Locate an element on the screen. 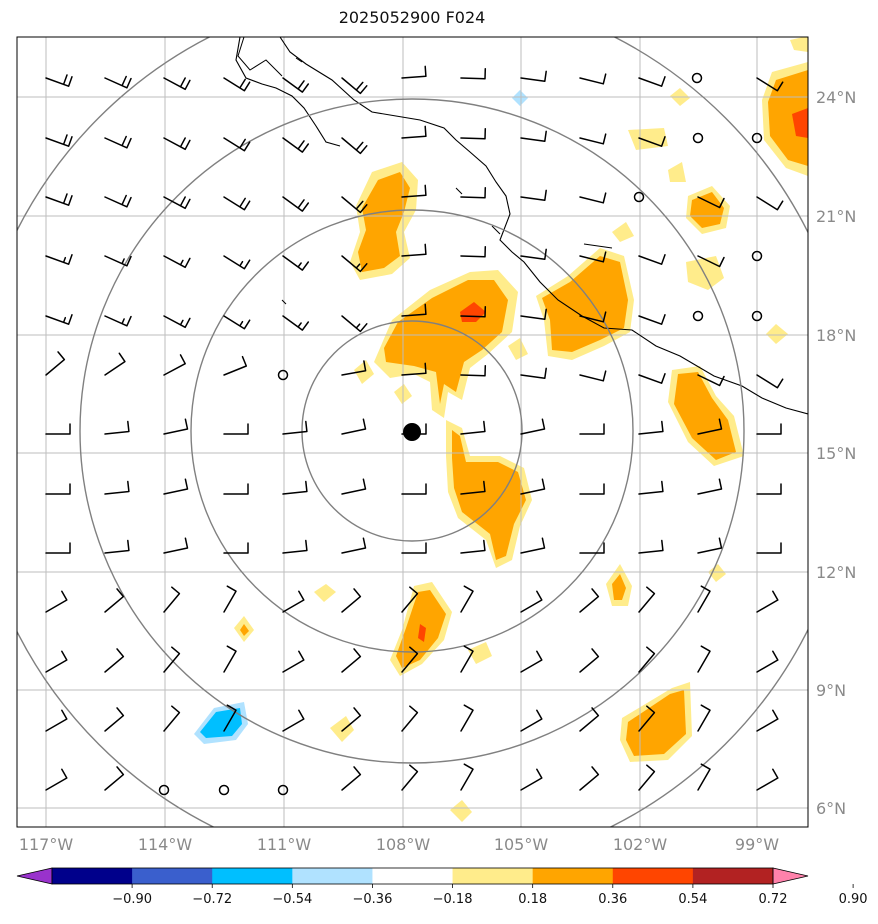 This screenshot has width=878, height=924. lon-label: 99°W is located at coordinates (757, 844).